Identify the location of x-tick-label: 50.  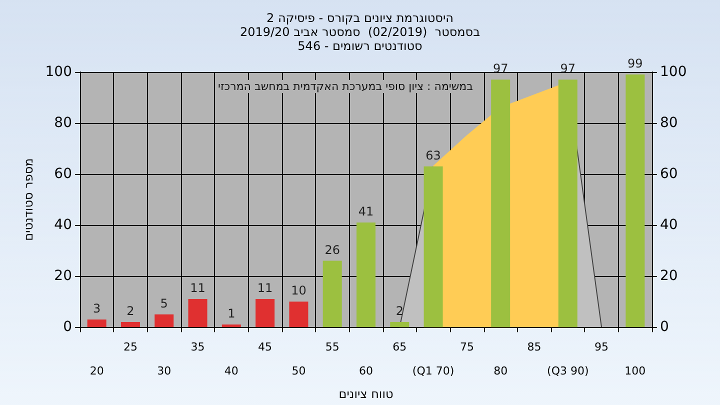
(299, 371).